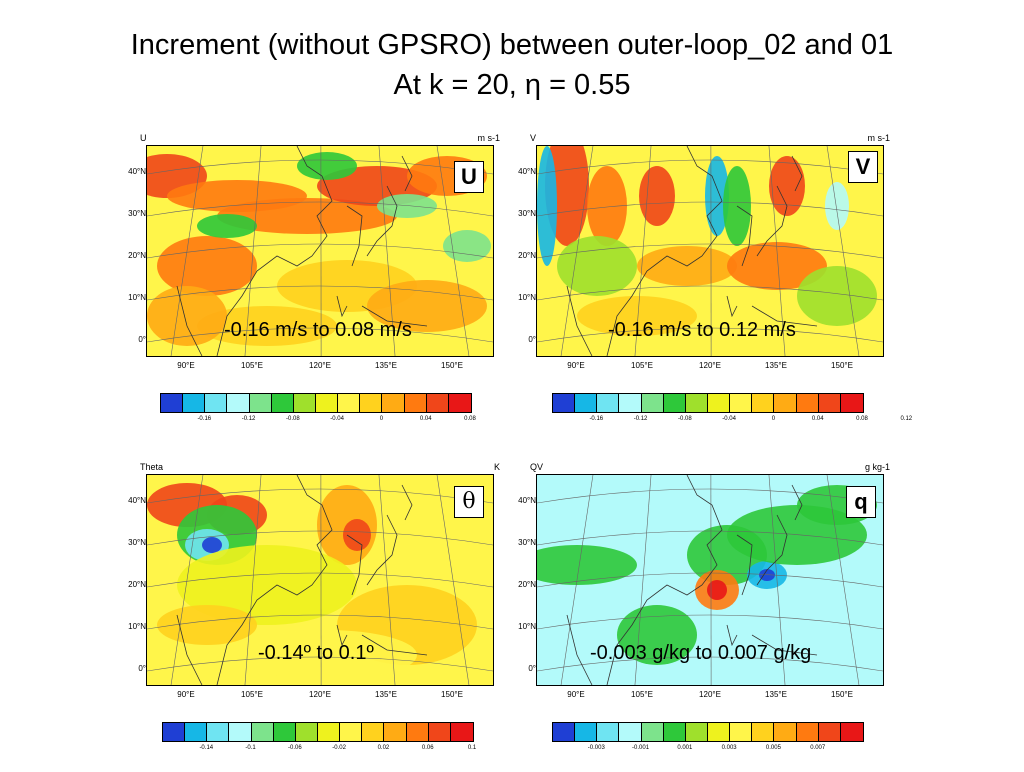 This screenshot has width=1024, height=772. I want to click on colorbar-tick-label: 0.1, so click(472, 748).